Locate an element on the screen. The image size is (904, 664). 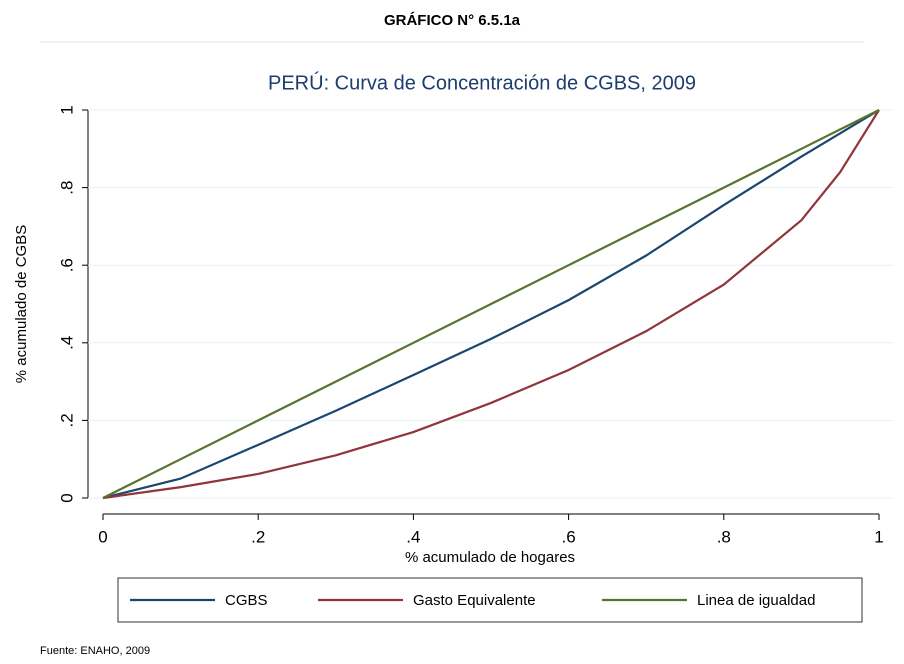
x-tick-label: .6 is located at coordinates (569, 536).